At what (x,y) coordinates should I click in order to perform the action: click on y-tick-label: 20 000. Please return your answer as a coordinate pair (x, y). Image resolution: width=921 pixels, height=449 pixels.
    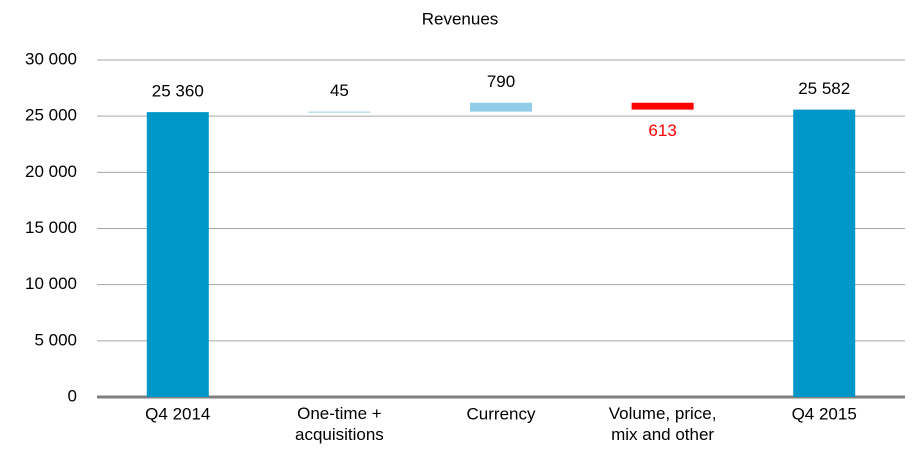
    Looking at the image, I should click on (51, 171).